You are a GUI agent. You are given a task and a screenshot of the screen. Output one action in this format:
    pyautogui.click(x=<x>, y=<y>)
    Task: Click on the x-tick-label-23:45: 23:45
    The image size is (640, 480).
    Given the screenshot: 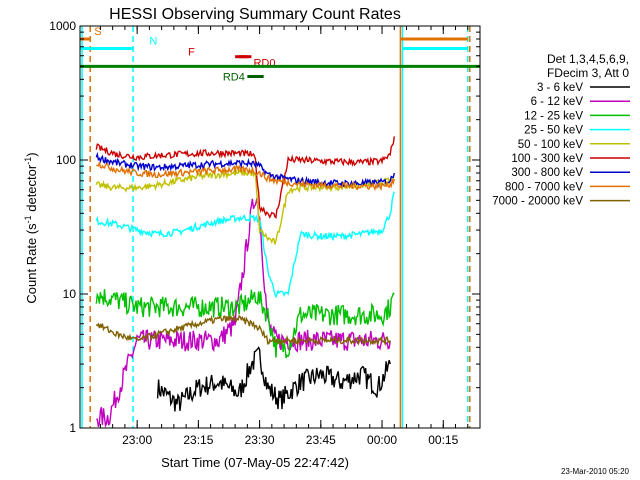 What is the action you would take?
    pyautogui.click(x=321, y=440)
    